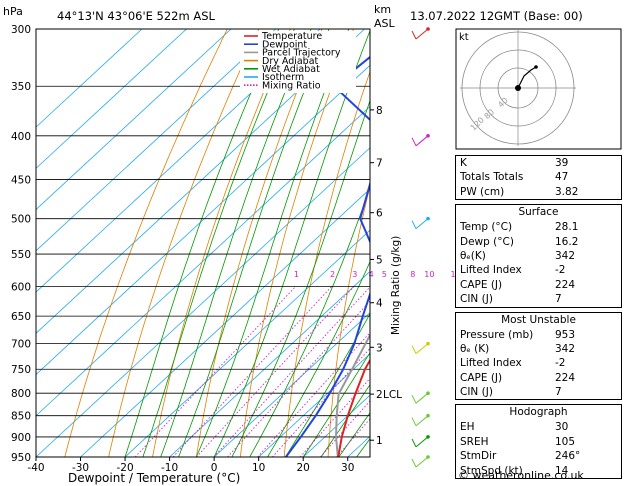 The width and height of the screenshot is (629, 486). I want to click on mixing-ratio-axis-label: Mixing Ratio (g/kg), so click(396, 285).